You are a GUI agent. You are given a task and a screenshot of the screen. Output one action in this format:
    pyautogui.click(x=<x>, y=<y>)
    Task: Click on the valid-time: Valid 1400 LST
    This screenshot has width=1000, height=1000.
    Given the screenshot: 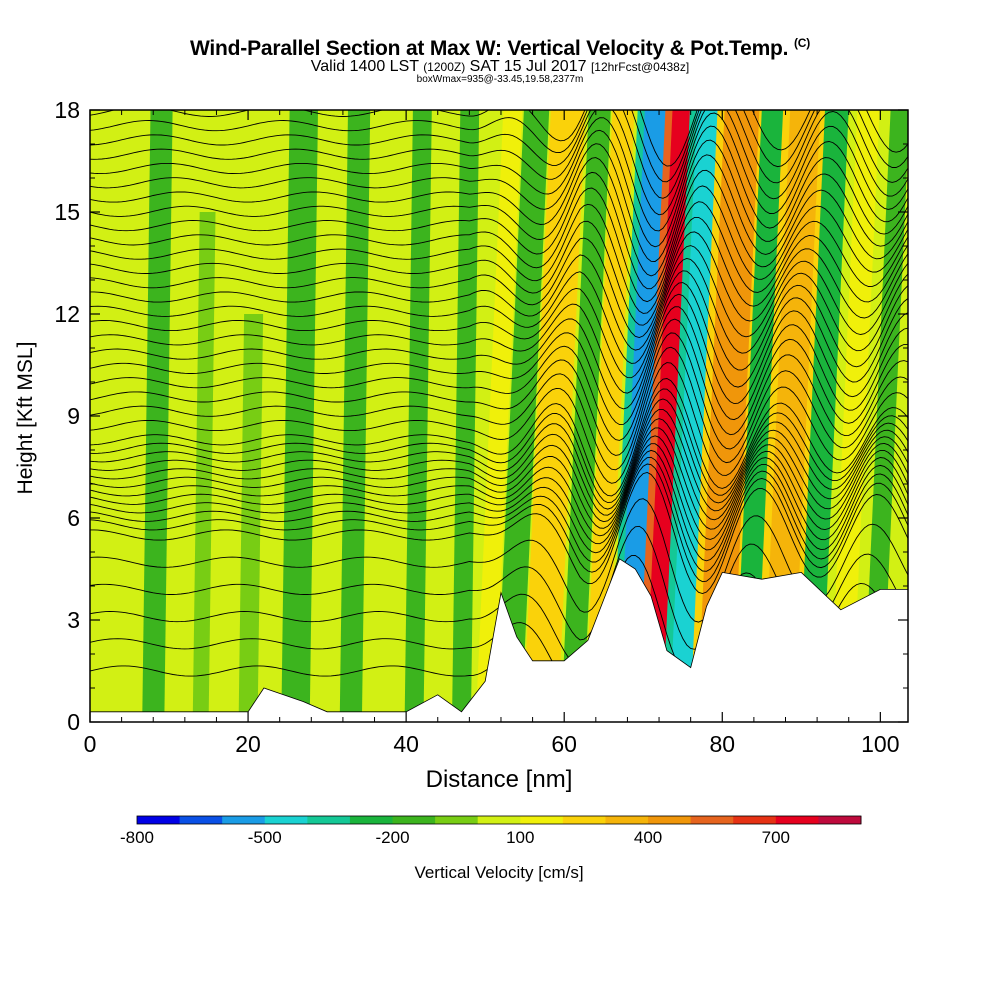 What is the action you would take?
    pyautogui.click(x=364, y=66)
    